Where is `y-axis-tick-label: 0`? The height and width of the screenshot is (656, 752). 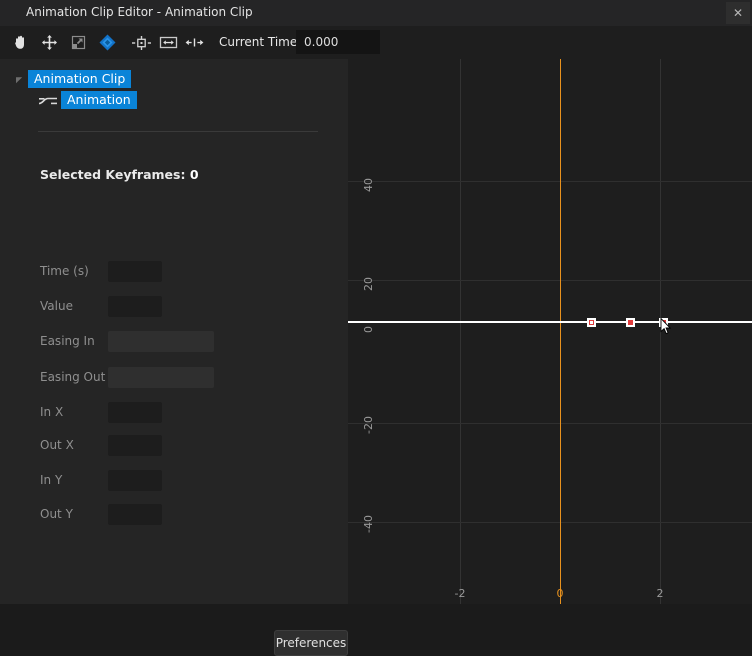
y-axis-tick-label: 0 is located at coordinates (368, 329).